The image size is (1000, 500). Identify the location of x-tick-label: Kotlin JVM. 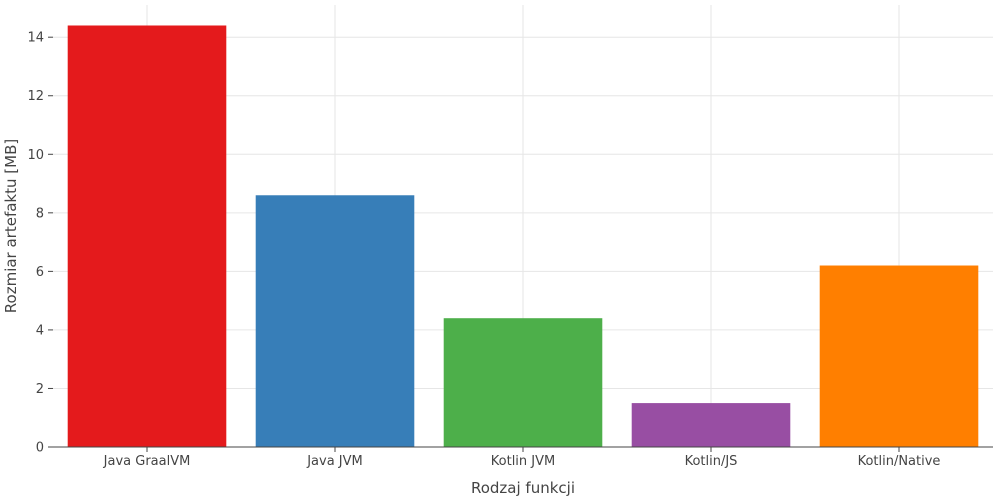
(523, 461).